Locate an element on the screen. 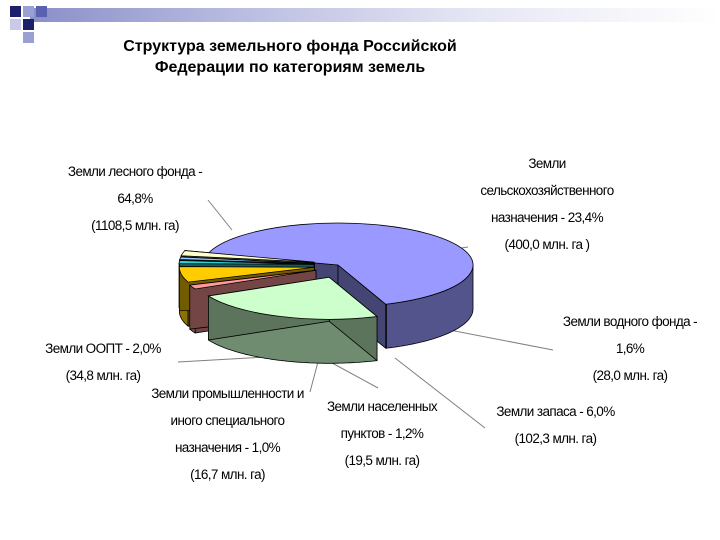 The height and width of the screenshot is (540, 720). label-reserve: Земли запаса - 6,0% (102,3 млн. га) is located at coordinates (555, 425).